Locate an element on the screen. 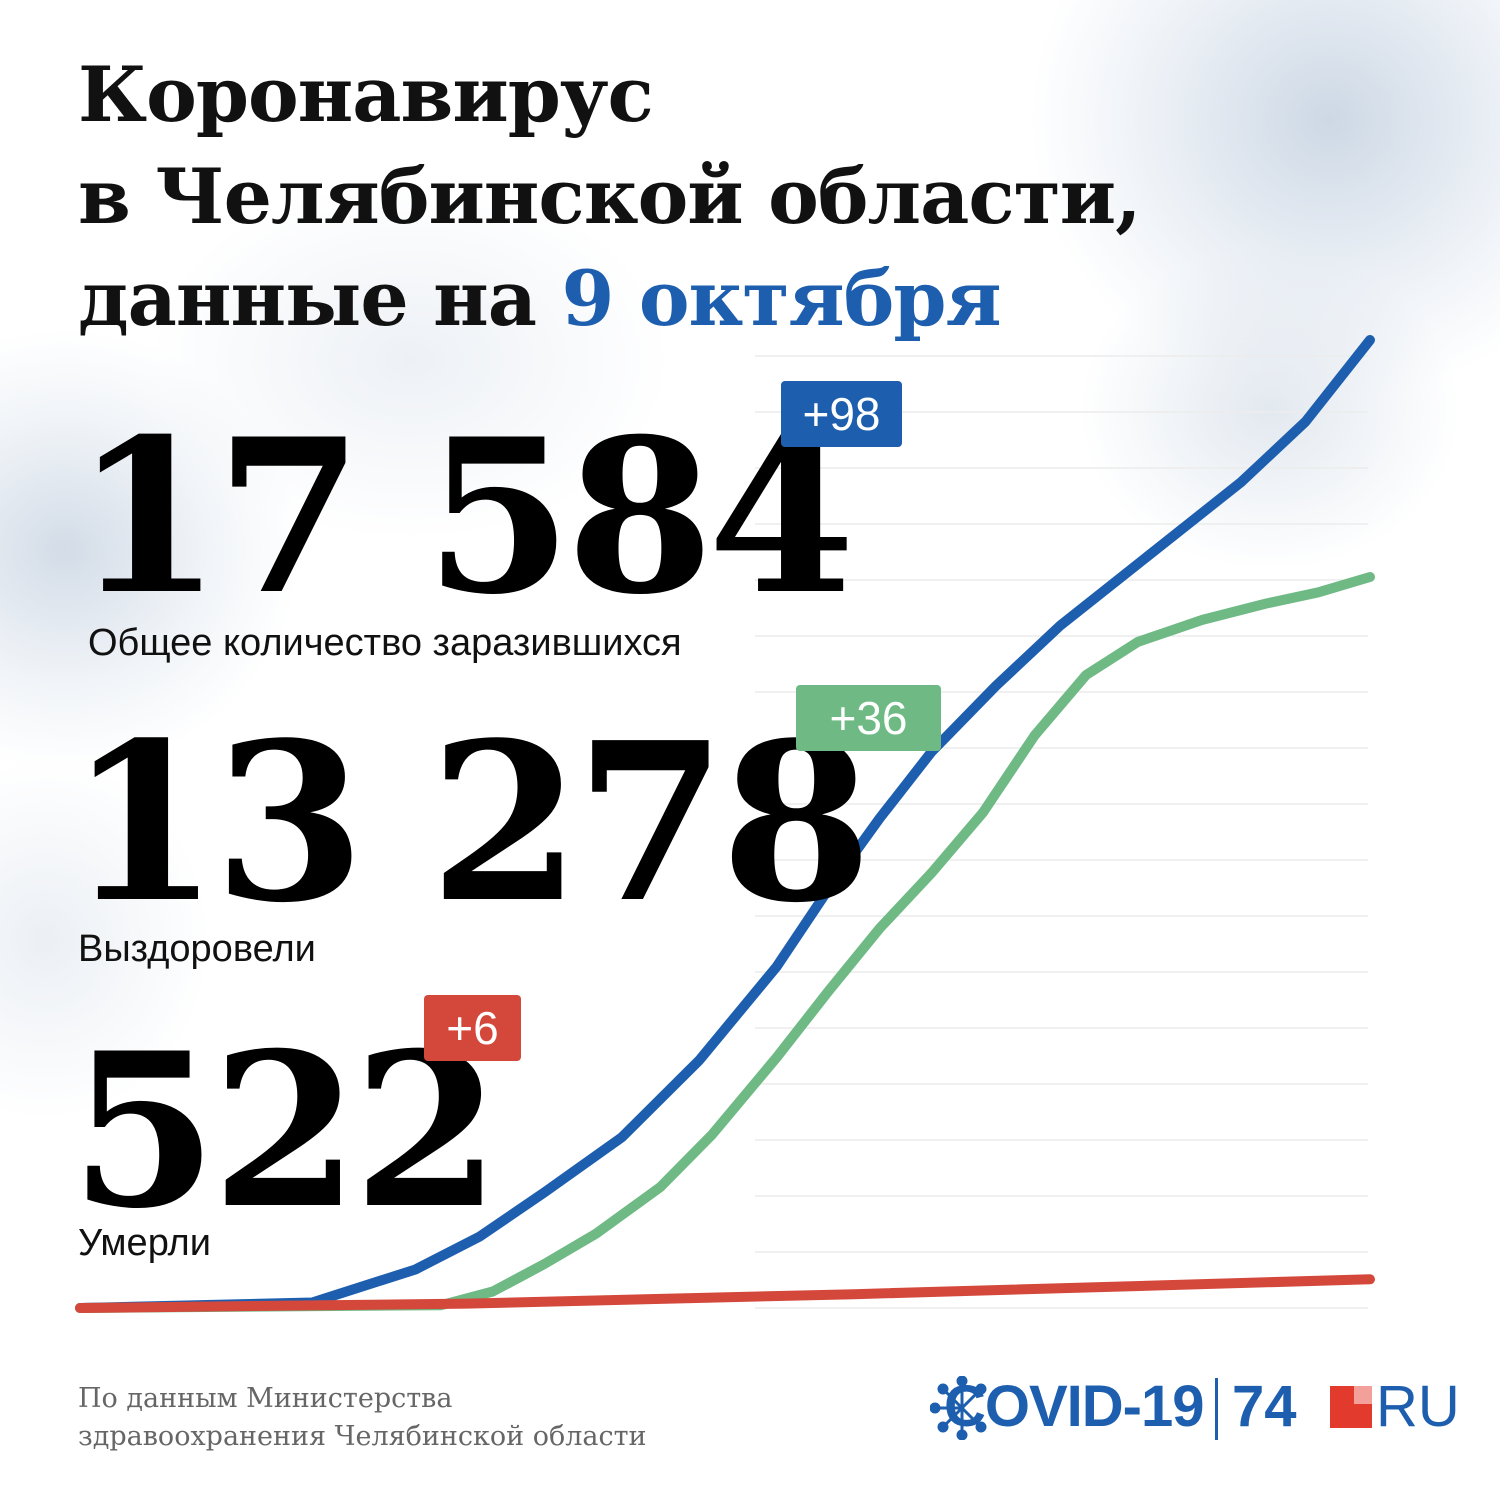 The height and width of the screenshot is (1500, 1500). logo-square-icon is located at coordinates (1351, 1407).